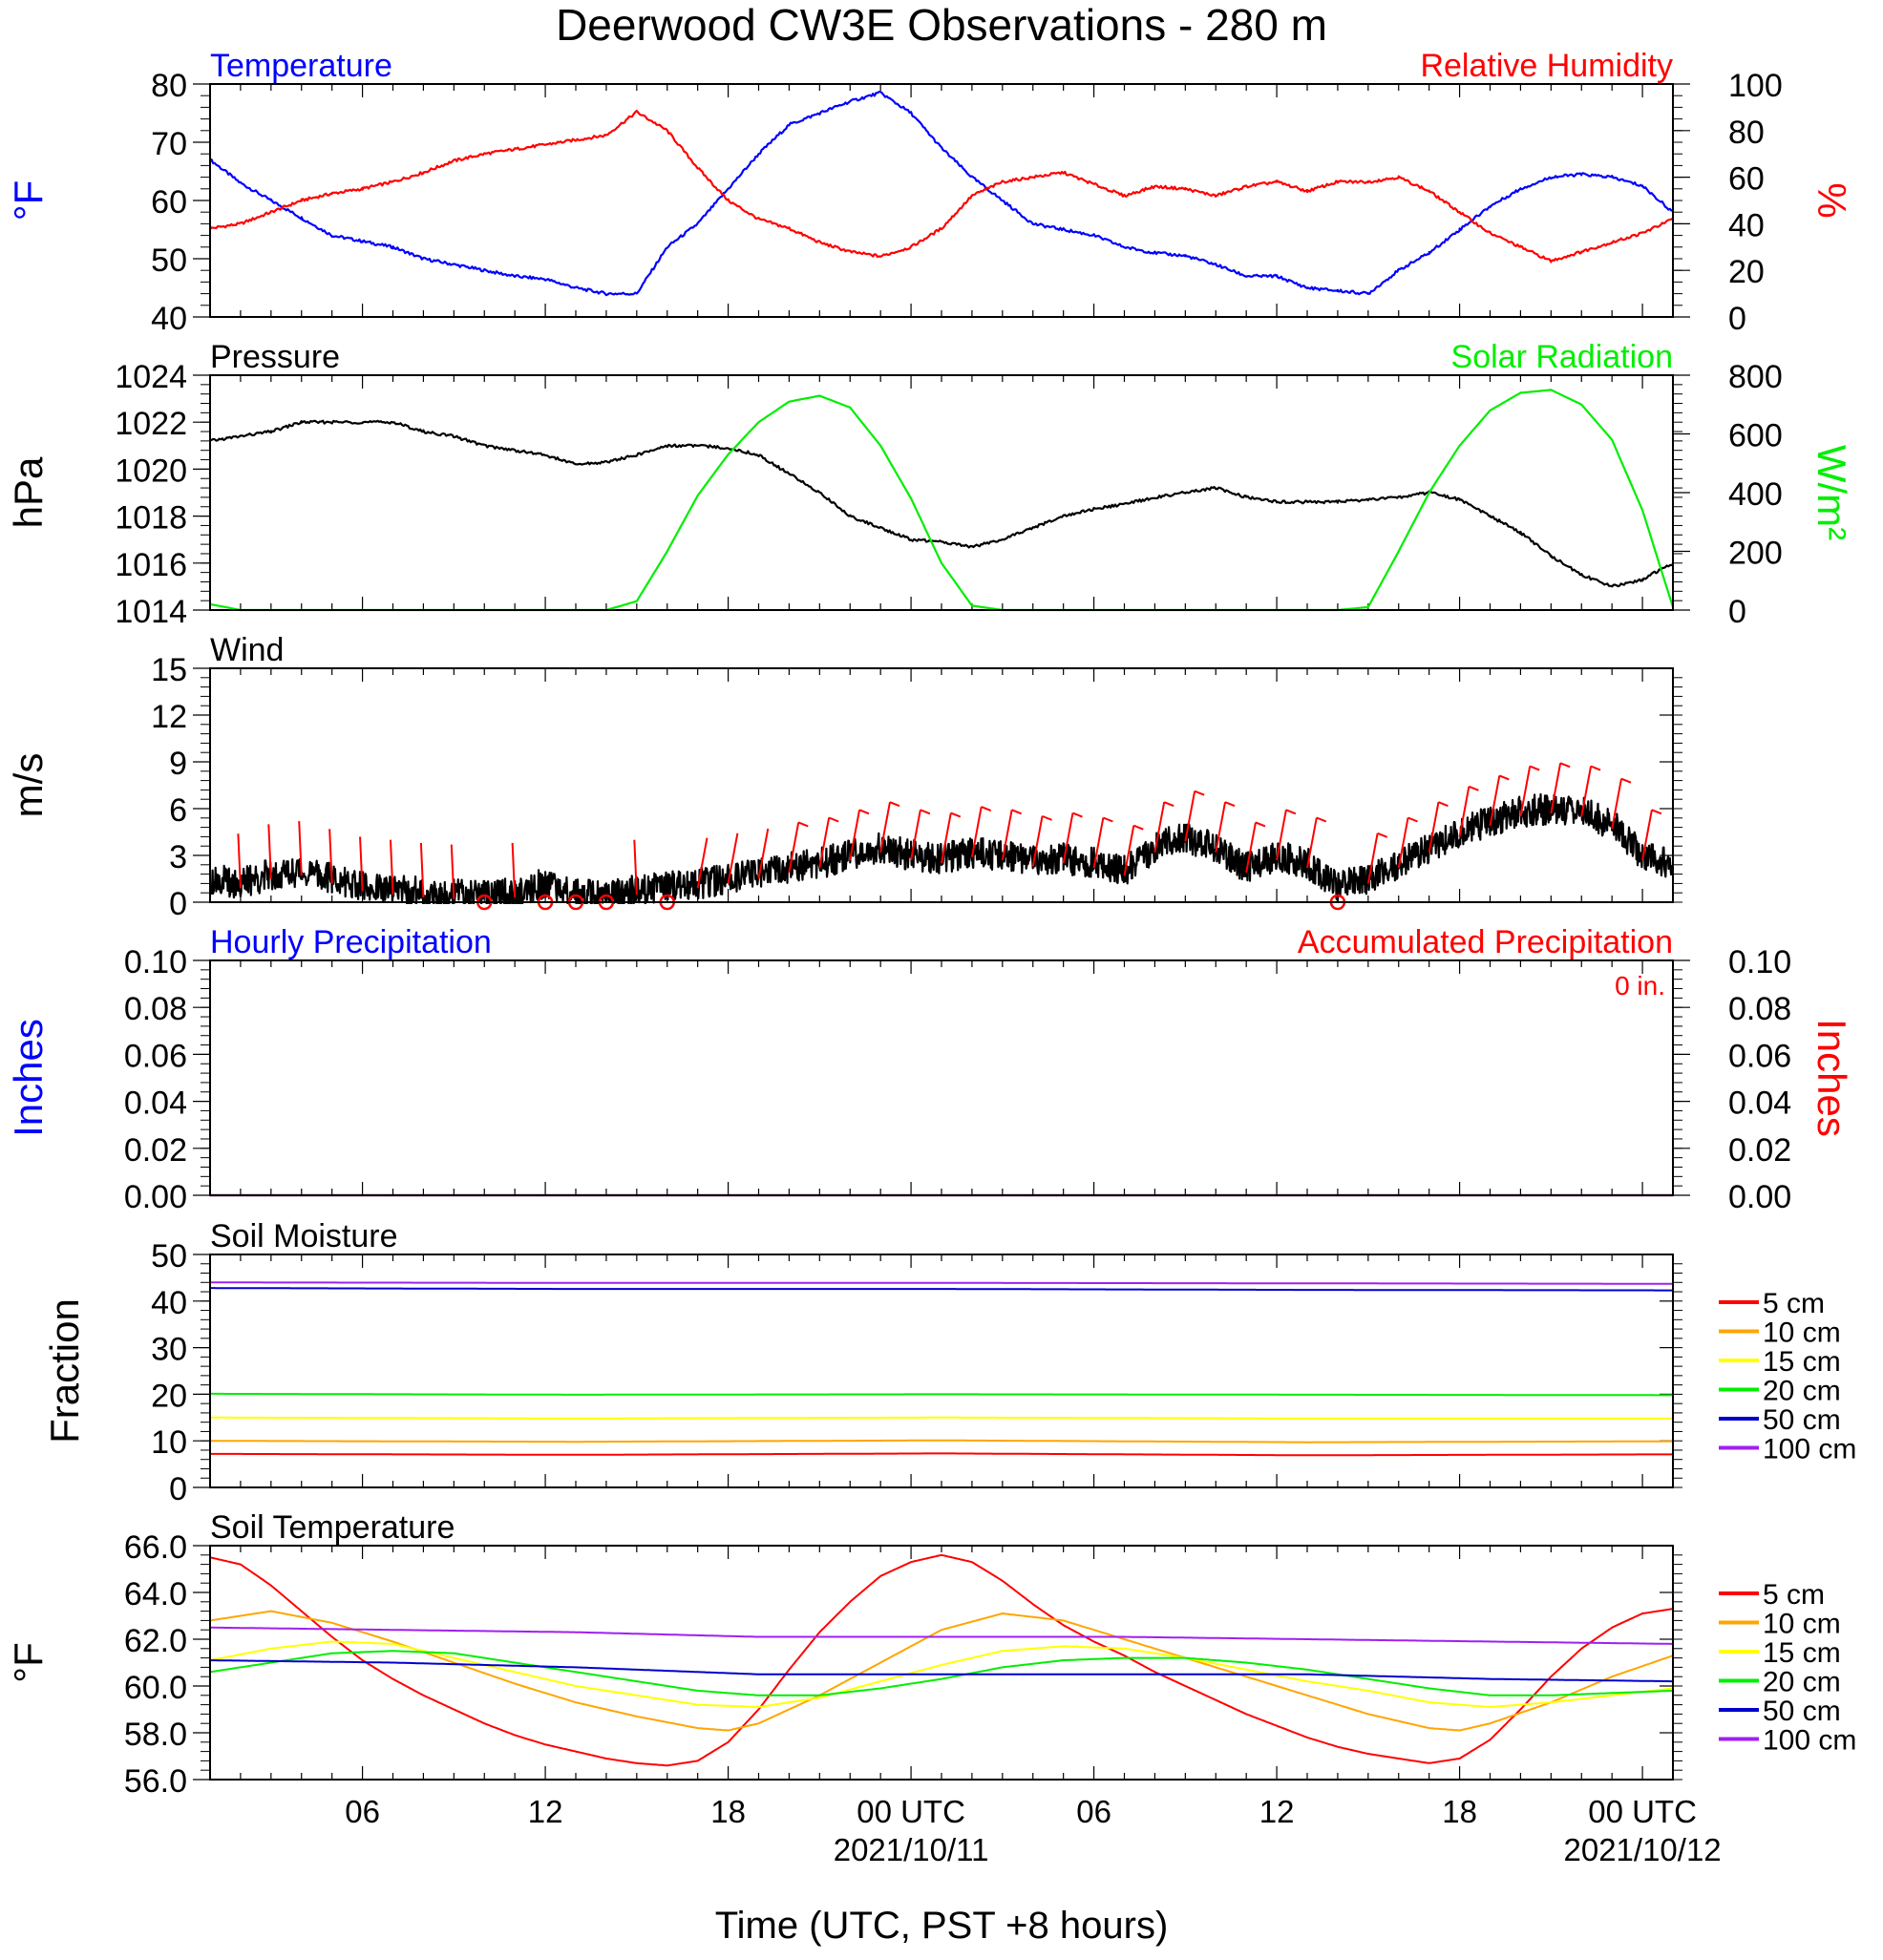  What do you see at coordinates (1794, 1595) in the screenshot?
I see `legend-label: 5 cm` at bounding box center [1794, 1595].